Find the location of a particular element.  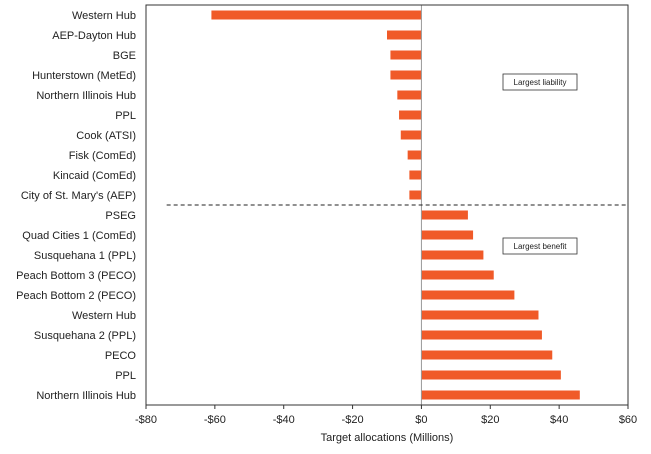

category-label: Susquehana 2 (PPL) is located at coordinates (85, 336).